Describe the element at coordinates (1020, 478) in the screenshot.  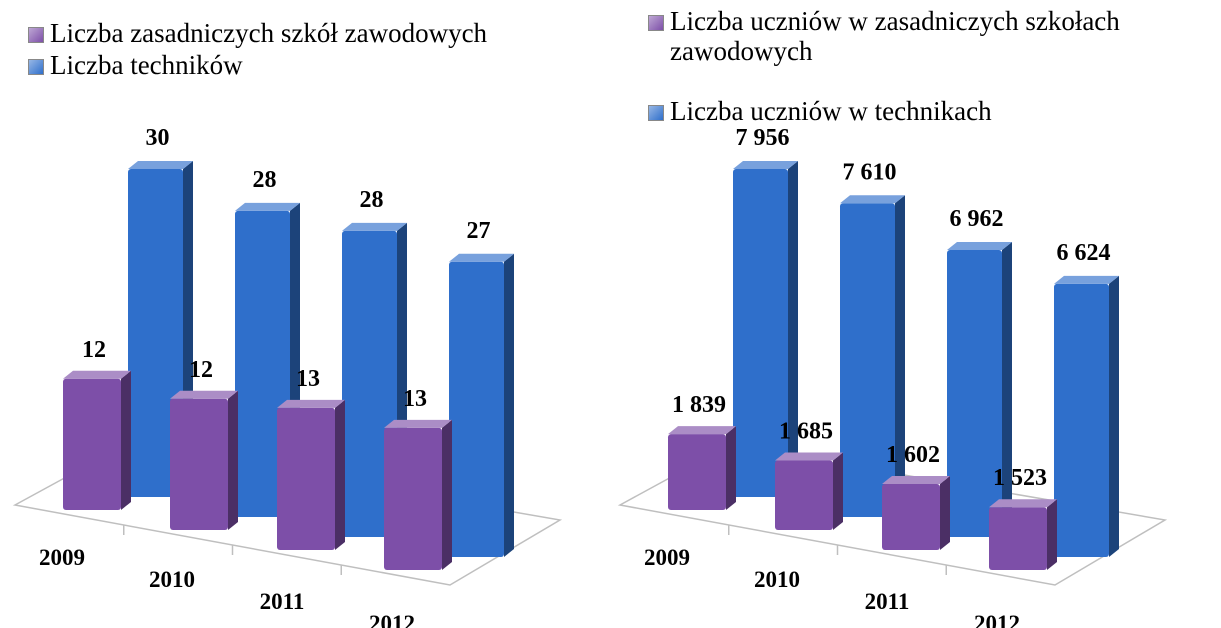
I see `value-label: 1 523` at that location.